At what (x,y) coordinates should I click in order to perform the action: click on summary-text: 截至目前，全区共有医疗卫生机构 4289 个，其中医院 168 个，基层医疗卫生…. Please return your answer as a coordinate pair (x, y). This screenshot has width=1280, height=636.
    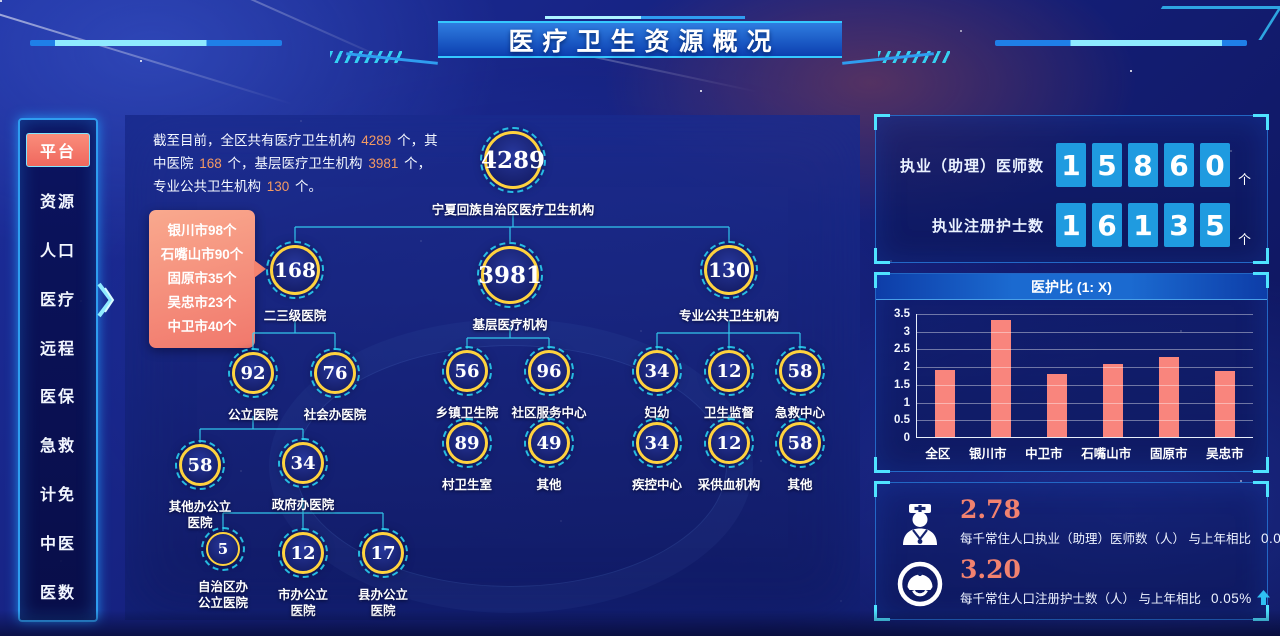
    Looking at the image, I should click on (295, 163).